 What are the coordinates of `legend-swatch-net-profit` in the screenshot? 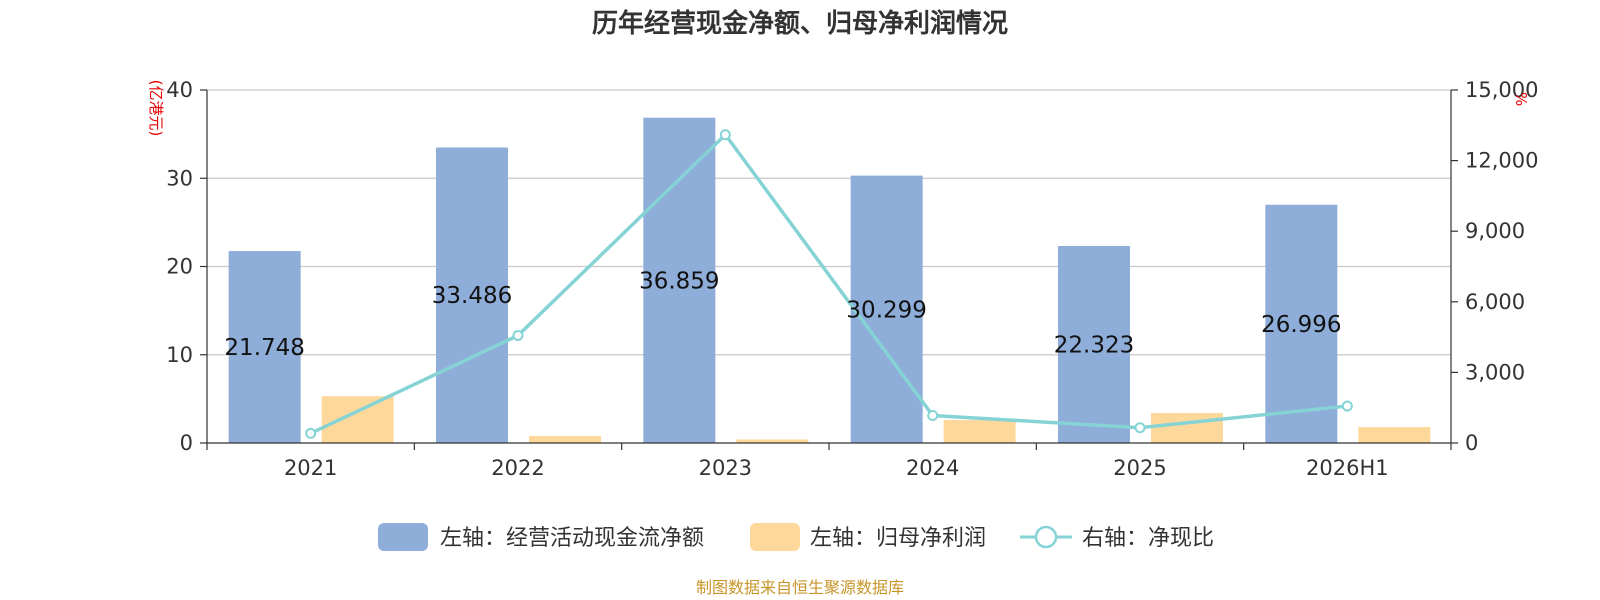 It's located at (775, 537).